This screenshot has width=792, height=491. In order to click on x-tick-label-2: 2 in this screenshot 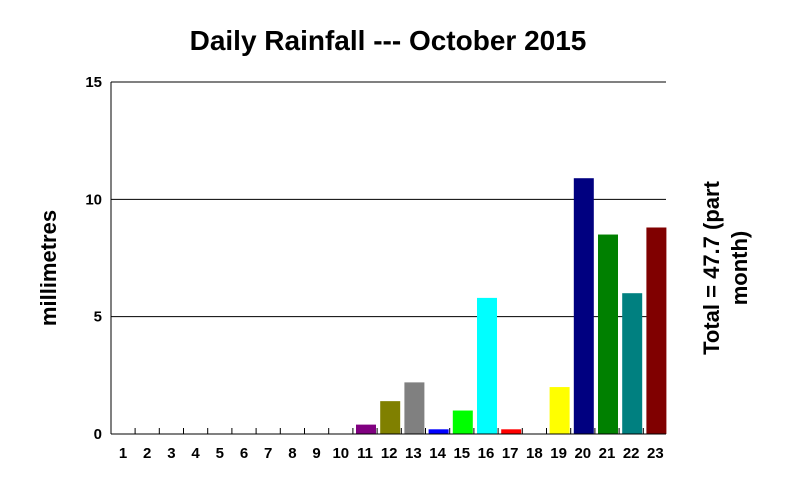, I will do `click(147, 453)`.